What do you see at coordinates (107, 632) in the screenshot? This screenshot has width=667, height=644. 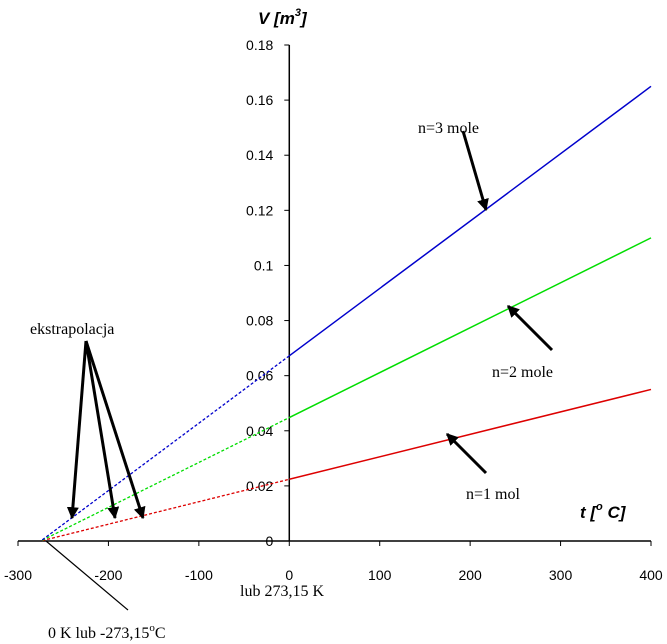 I see `label-absolute-zero: 0 K lub -273,15oC` at bounding box center [107, 632].